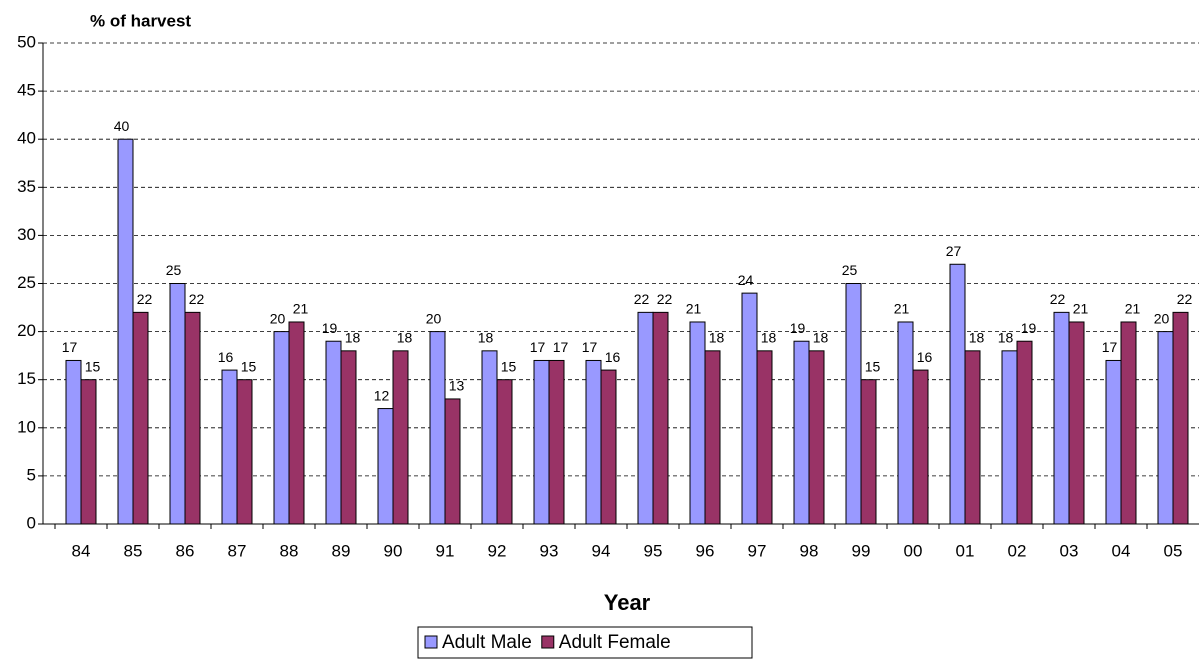 This screenshot has width=1201, height=666. Describe the element at coordinates (757, 550) in the screenshot. I see `x-tick-label: 97` at that location.